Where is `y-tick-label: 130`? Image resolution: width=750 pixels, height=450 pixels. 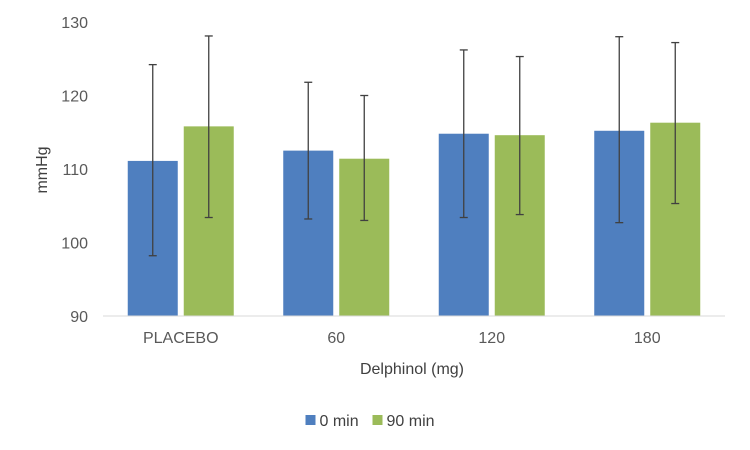
y-tick-label: 130 is located at coordinates (74, 23).